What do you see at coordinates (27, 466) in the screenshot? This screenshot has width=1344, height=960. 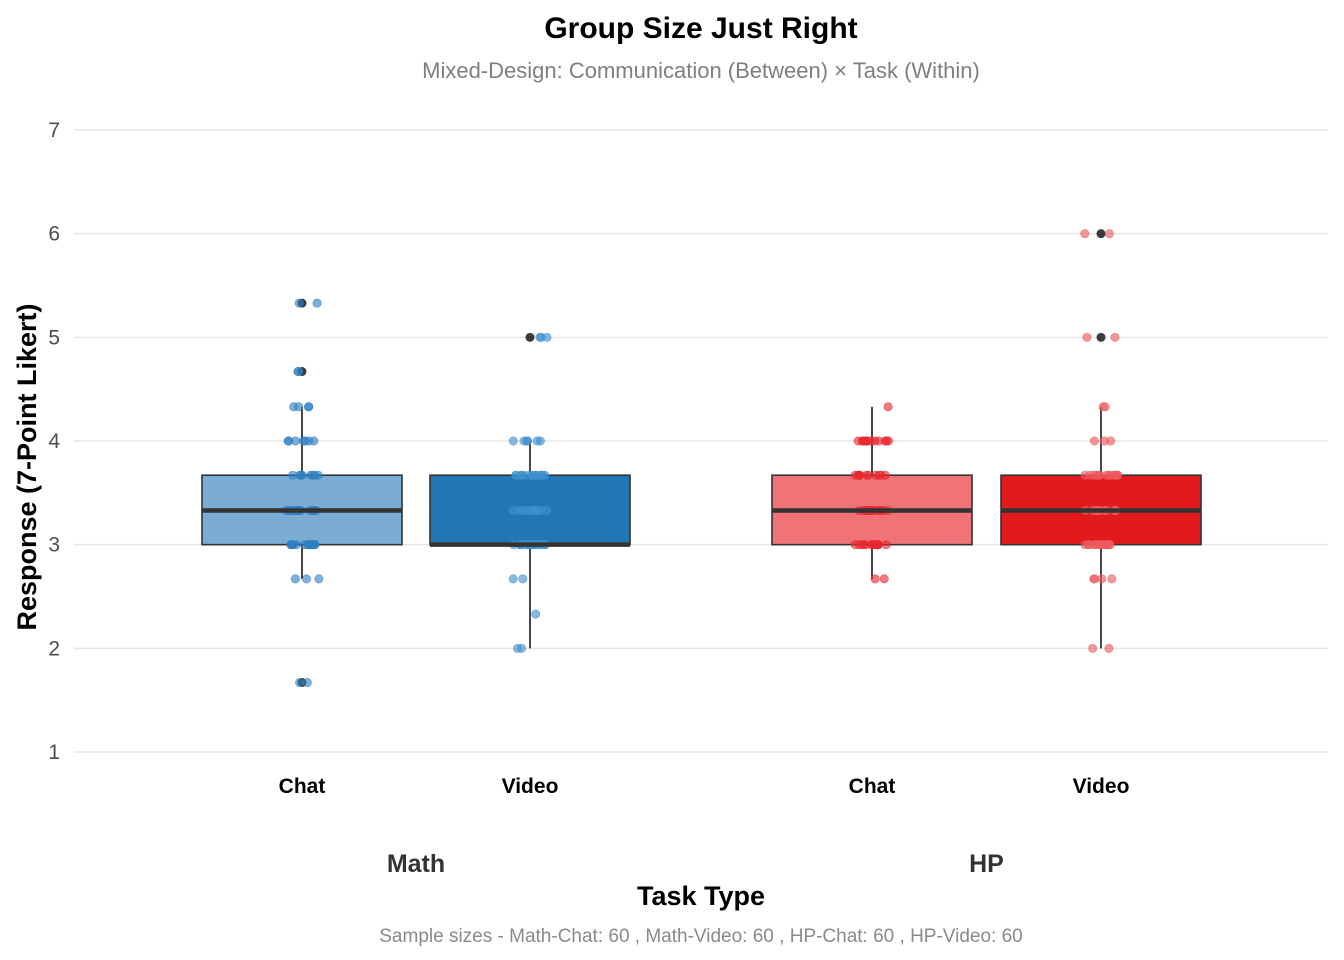 I see `y-axis-title: Response (7-Point Likert)` at bounding box center [27, 466].